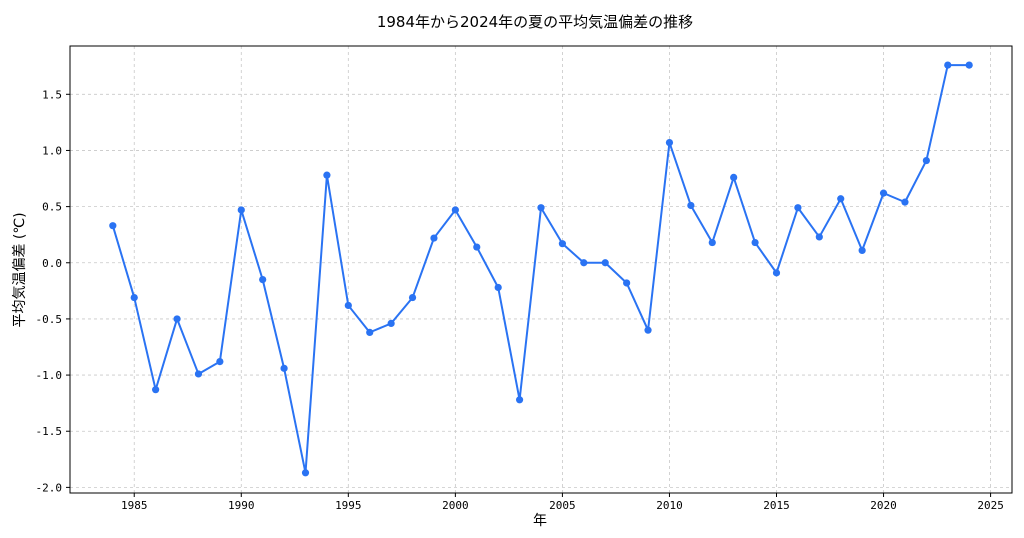 Image resolution: width=1024 pixels, height=538 pixels. Describe the element at coordinates (562, 505) in the screenshot. I see `x-tick-label: 2005` at that location.